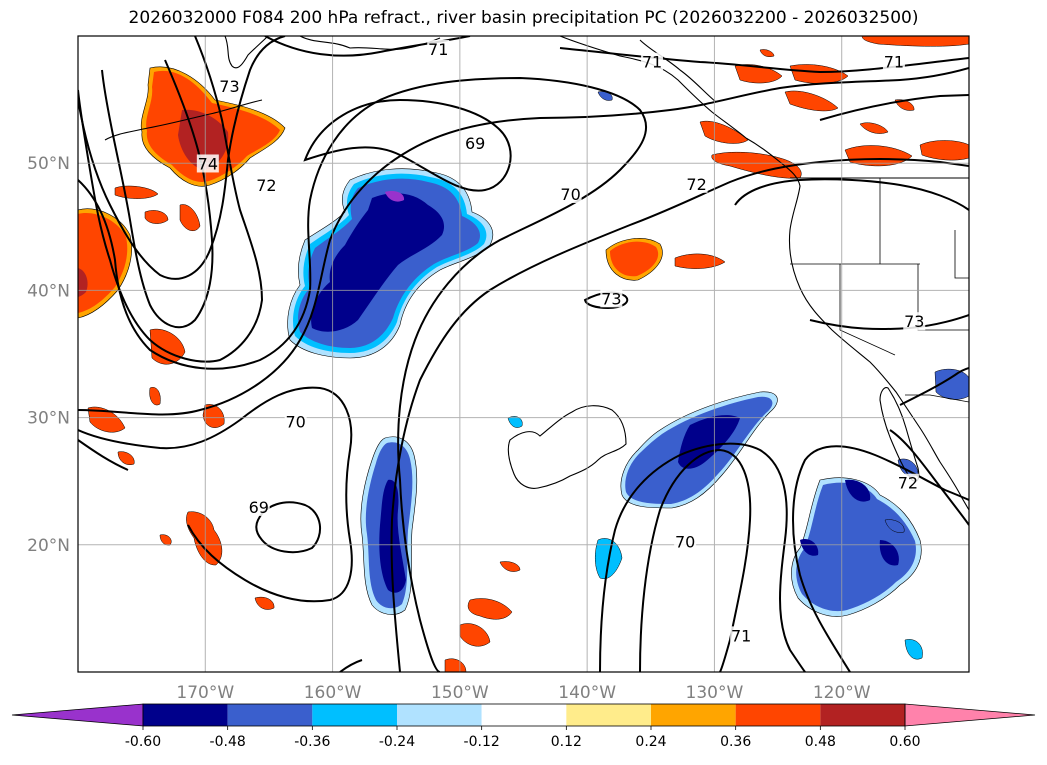 The width and height of the screenshot is (1047, 765). Describe the element at coordinates (378, 262) in the screenshot. I see `fill-blue-north-navy` at that location.